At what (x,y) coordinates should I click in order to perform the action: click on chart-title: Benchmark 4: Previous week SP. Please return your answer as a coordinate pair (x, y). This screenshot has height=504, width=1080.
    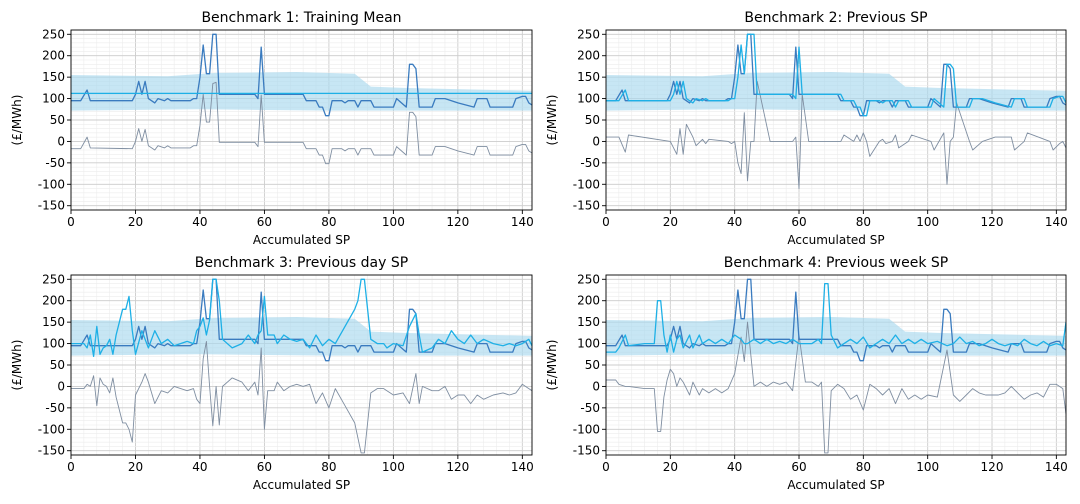
    Looking at the image, I should click on (836, 263).